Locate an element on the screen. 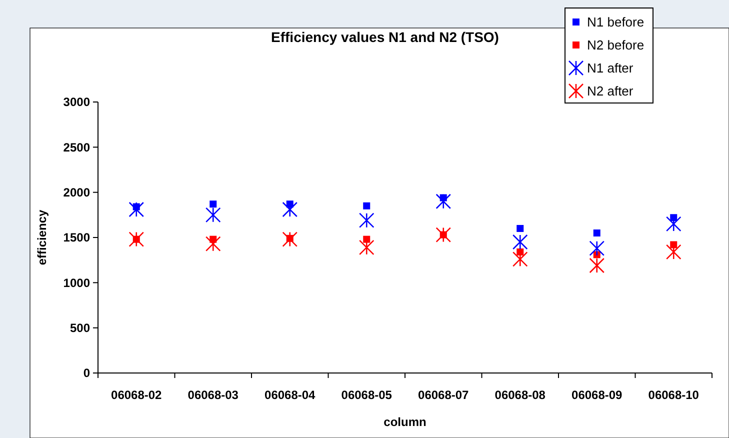 This screenshot has height=438, width=729. y-tick-label: 0 is located at coordinates (86, 373).